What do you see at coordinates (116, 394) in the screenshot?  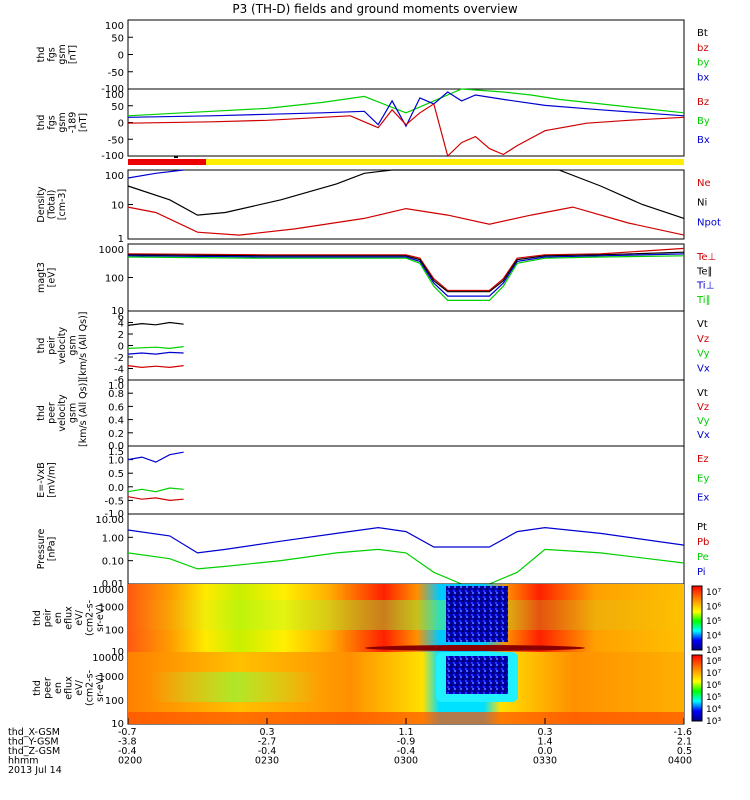 I see `y-tick-label: 0.8` at bounding box center [116, 394].